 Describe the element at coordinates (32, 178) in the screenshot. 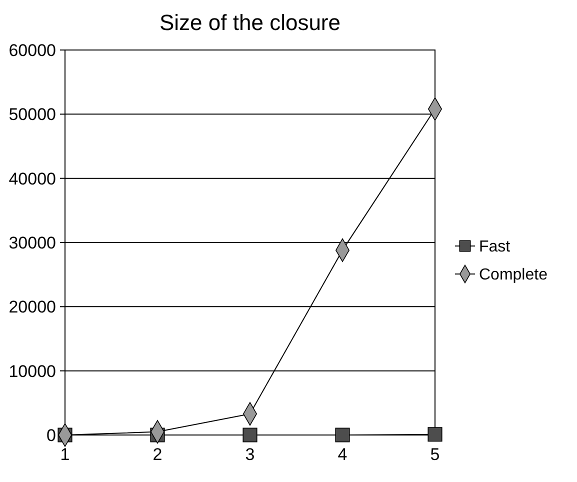

I see `y-tick-label: 40000` at that location.